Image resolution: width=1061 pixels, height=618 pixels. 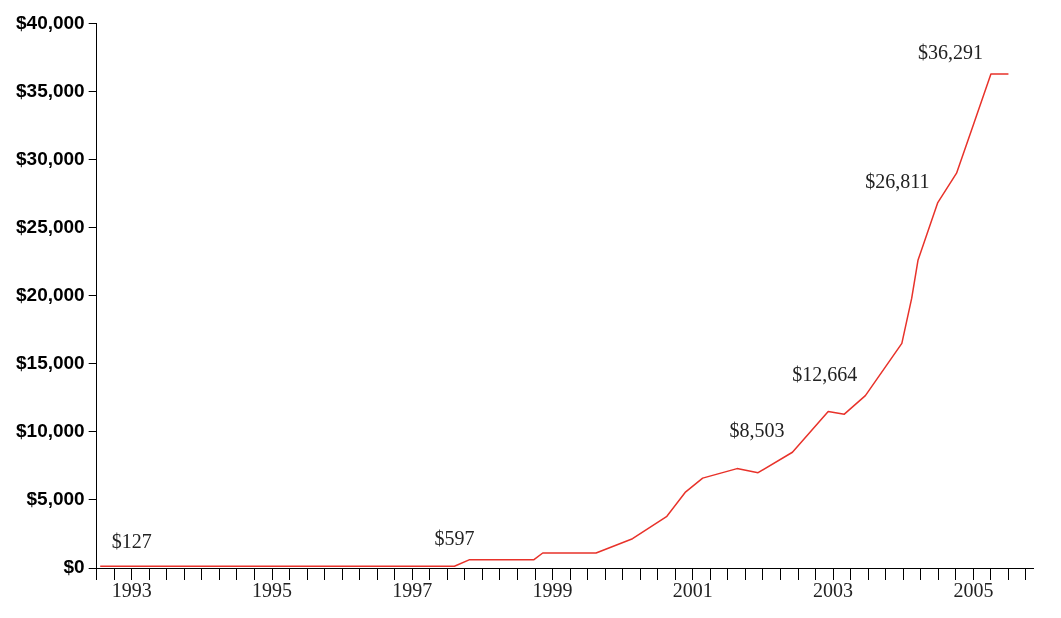 What do you see at coordinates (272, 590) in the screenshot?
I see `x-tick-label: 1995` at bounding box center [272, 590].